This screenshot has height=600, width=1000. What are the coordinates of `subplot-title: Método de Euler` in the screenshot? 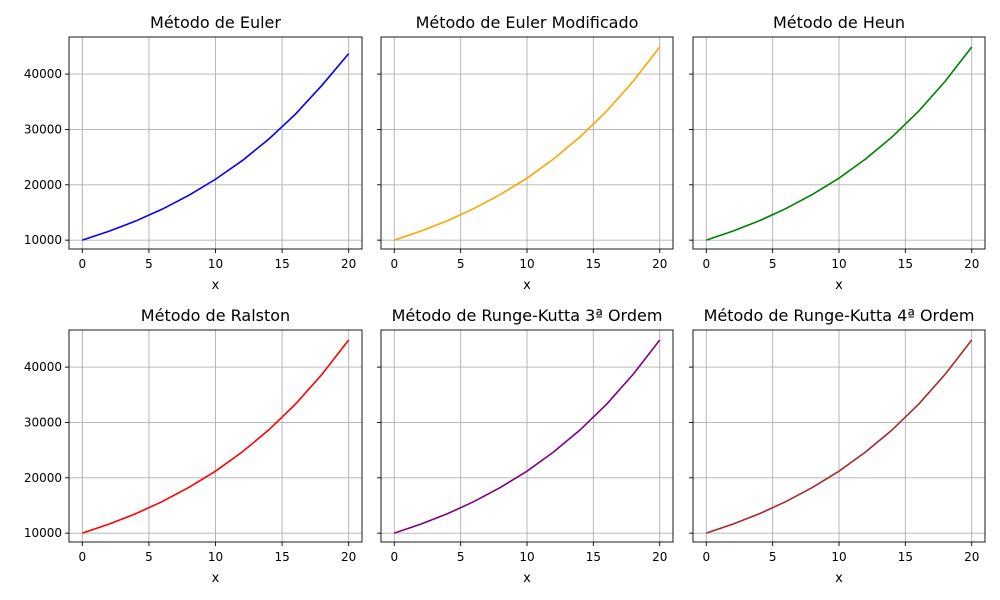 It's located at (215, 22).